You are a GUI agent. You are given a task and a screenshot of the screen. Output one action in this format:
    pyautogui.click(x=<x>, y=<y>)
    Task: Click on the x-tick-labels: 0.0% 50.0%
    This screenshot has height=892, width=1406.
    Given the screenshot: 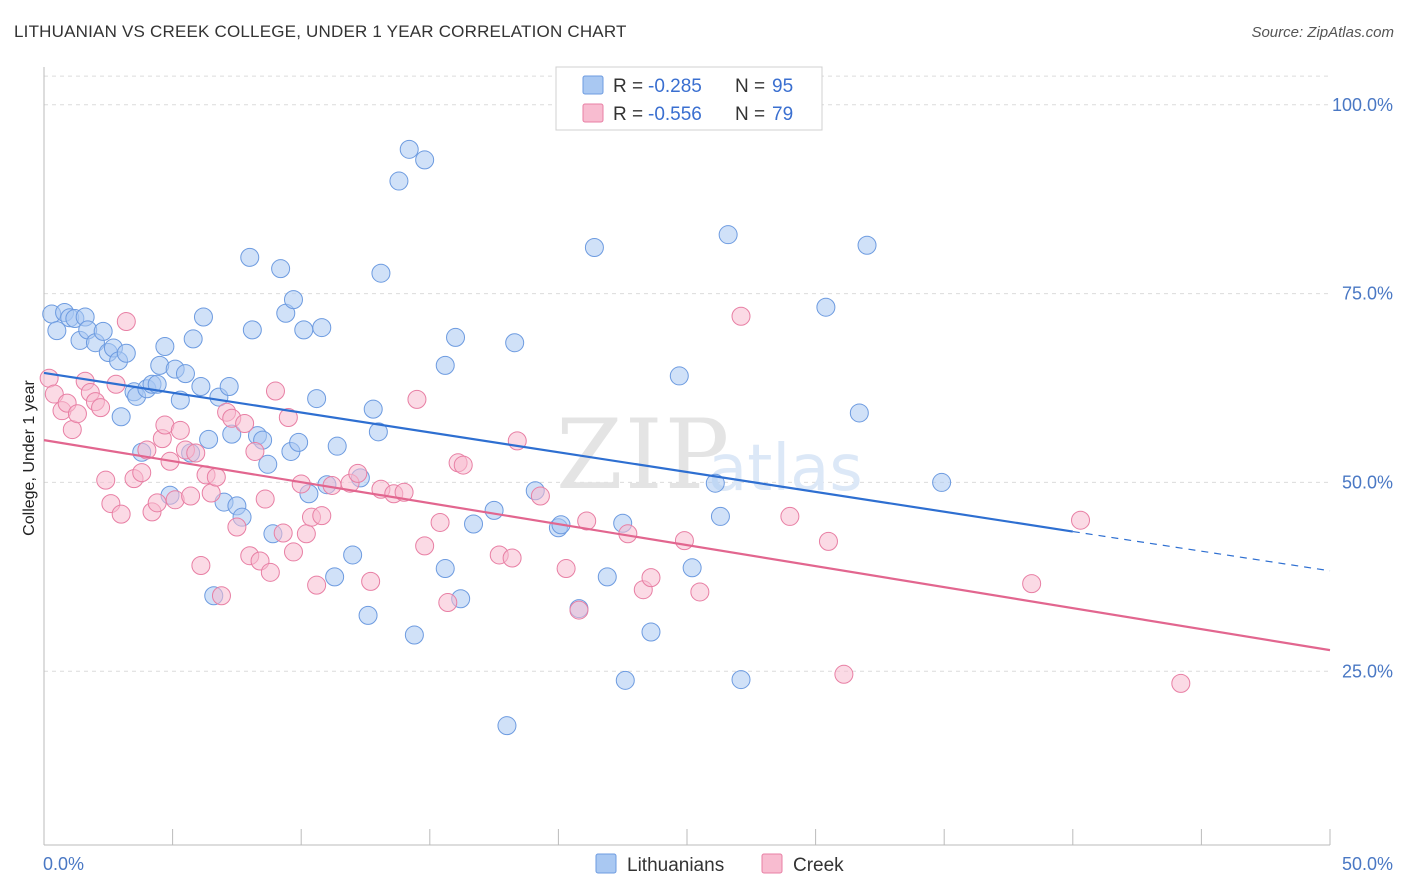 What is the action you would take?
    pyautogui.click(x=718, y=864)
    